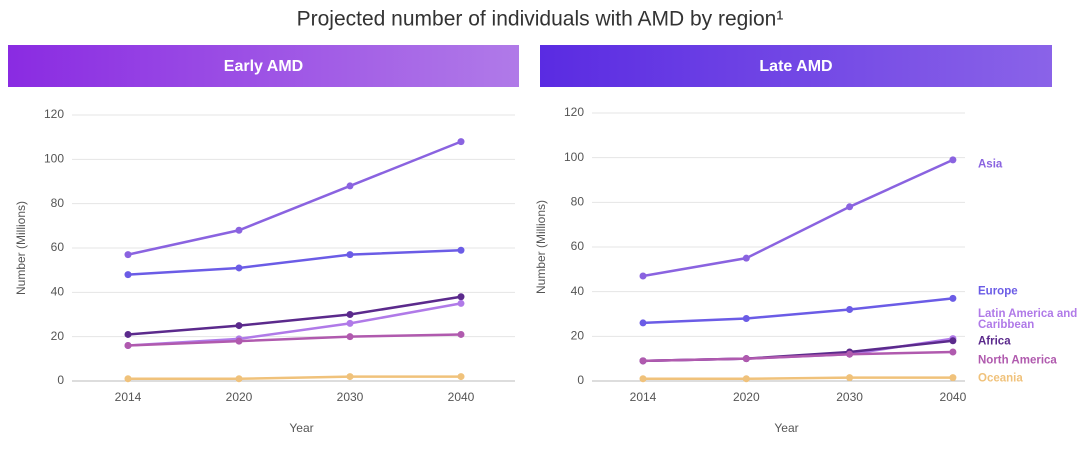 Image resolution: width=1080 pixels, height=449 pixels. Describe the element at coordinates (1028, 319) in the screenshot. I see `series-label: Latin America and Caribbean` at that location.